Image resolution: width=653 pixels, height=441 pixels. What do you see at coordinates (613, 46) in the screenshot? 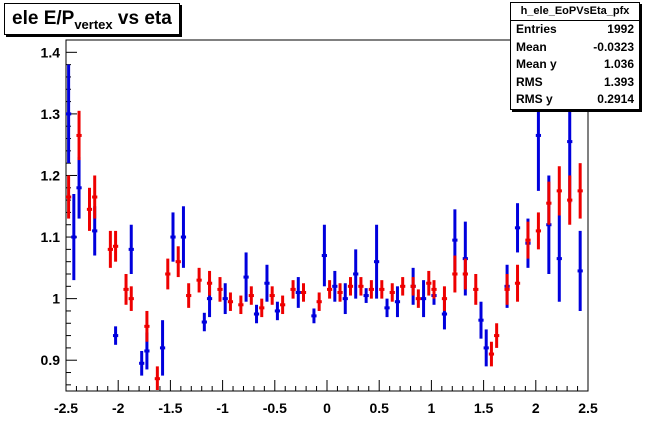
I see `stats-value: -0.0323` at bounding box center [613, 46].